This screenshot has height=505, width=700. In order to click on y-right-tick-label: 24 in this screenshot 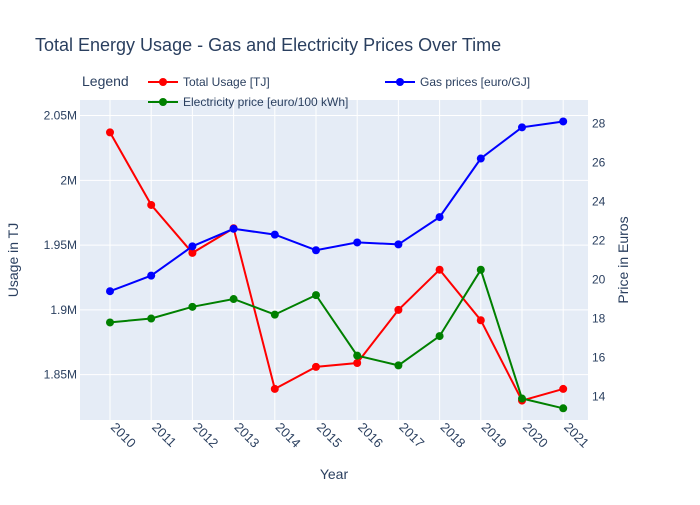, I will do `click(599, 201)`.